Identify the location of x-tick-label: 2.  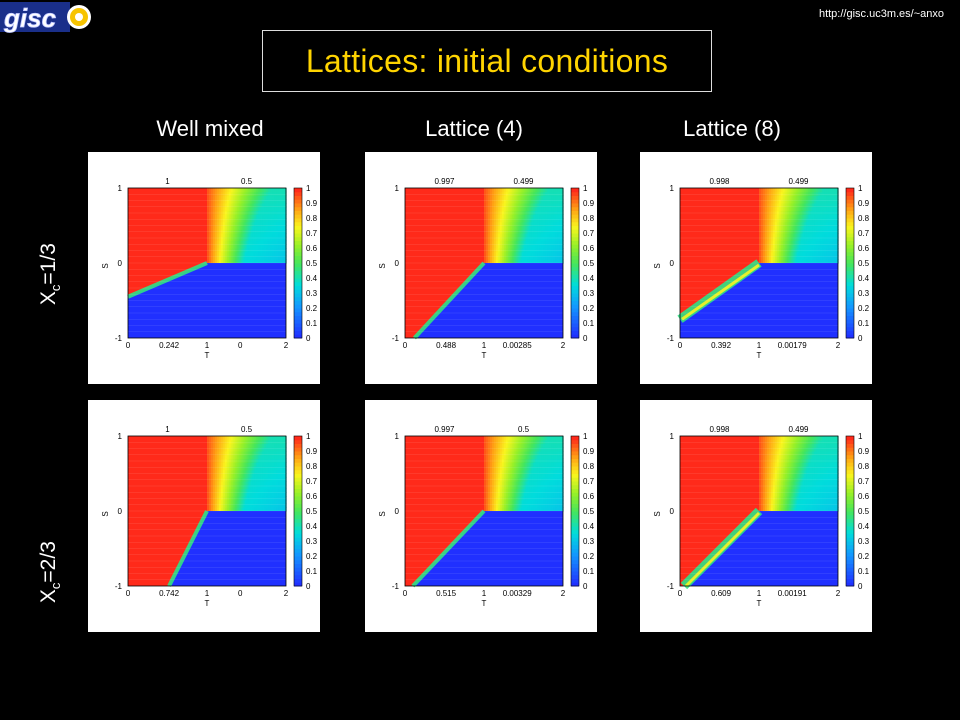
(838, 345).